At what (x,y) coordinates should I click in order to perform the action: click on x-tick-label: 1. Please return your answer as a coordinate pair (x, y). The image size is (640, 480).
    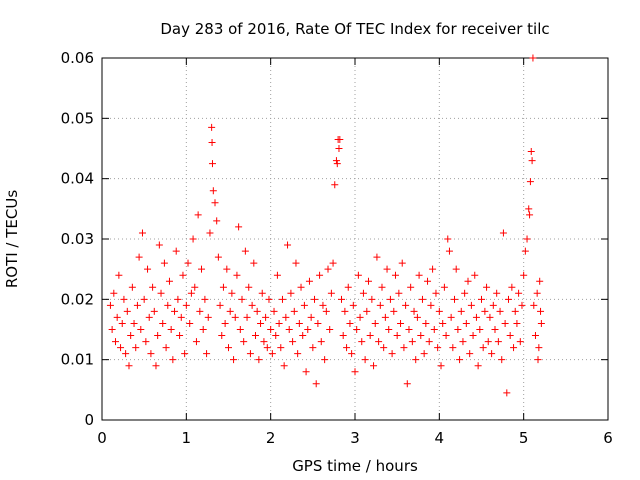
    Looking at the image, I should click on (187, 438).